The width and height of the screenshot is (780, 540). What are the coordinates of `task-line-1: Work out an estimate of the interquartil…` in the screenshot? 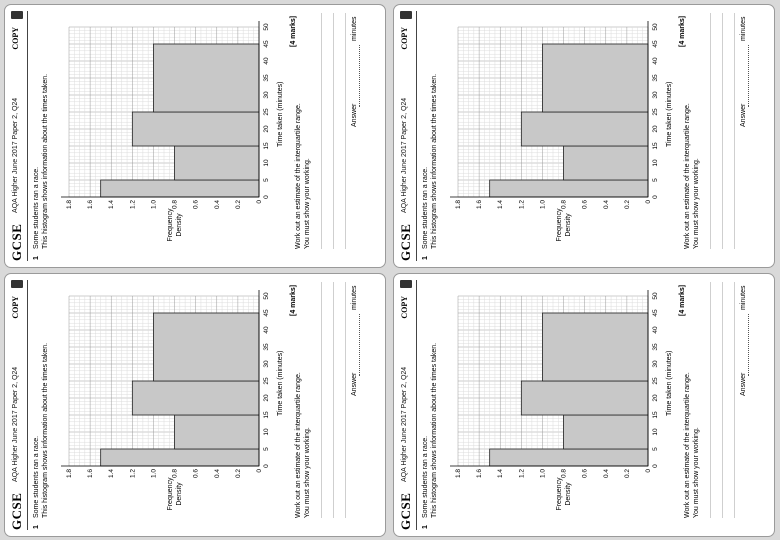 It's located at (687, 445).